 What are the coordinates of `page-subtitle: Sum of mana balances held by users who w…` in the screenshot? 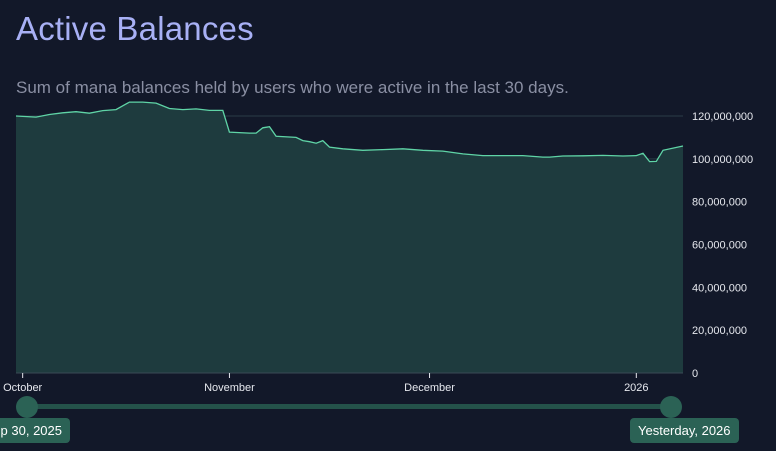 It's located at (292, 87).